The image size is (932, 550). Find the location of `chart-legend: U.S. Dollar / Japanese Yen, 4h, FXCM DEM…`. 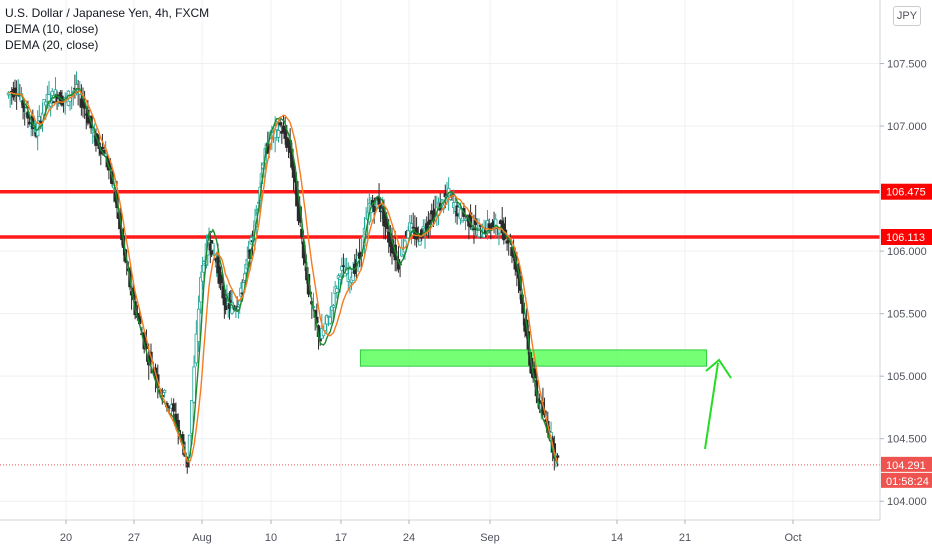

chart-legend: U.S. Dollar / Japanese Yen, 4h, FXCM DEM… is located at coordinates (107, 29).